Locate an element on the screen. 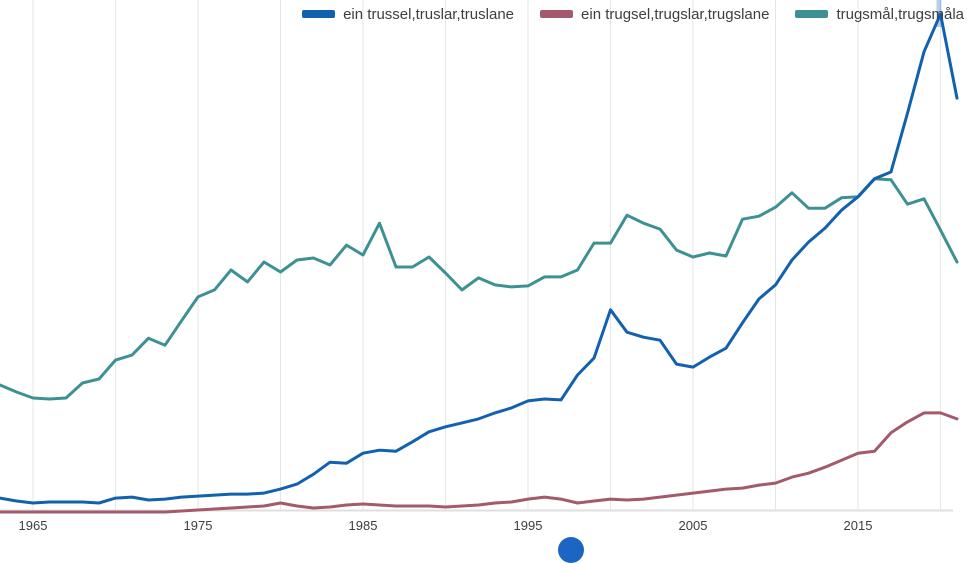  x-axis-label: 2005 is located at coordinates (693, 525).